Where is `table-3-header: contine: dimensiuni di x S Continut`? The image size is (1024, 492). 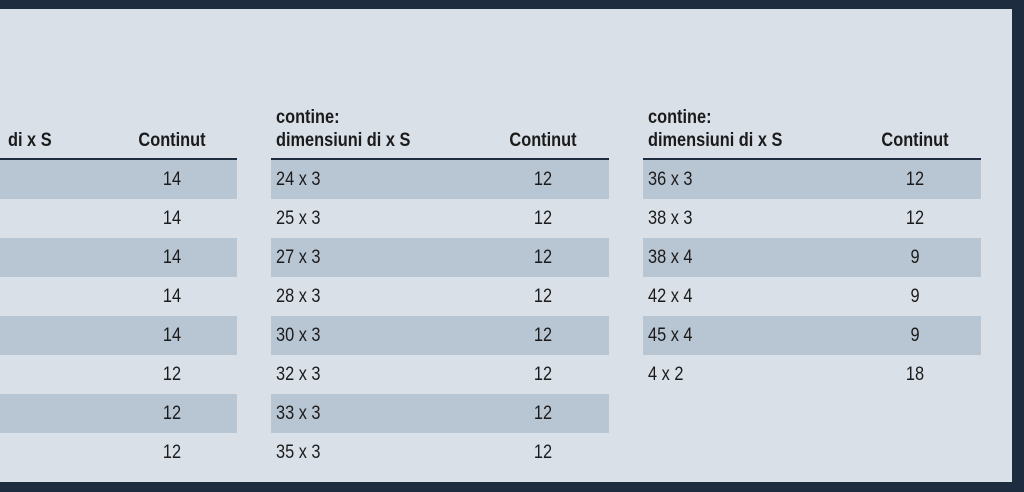
table-3-header: contine: dimensiuni di x S Continut is located at coordinates (812, 84).